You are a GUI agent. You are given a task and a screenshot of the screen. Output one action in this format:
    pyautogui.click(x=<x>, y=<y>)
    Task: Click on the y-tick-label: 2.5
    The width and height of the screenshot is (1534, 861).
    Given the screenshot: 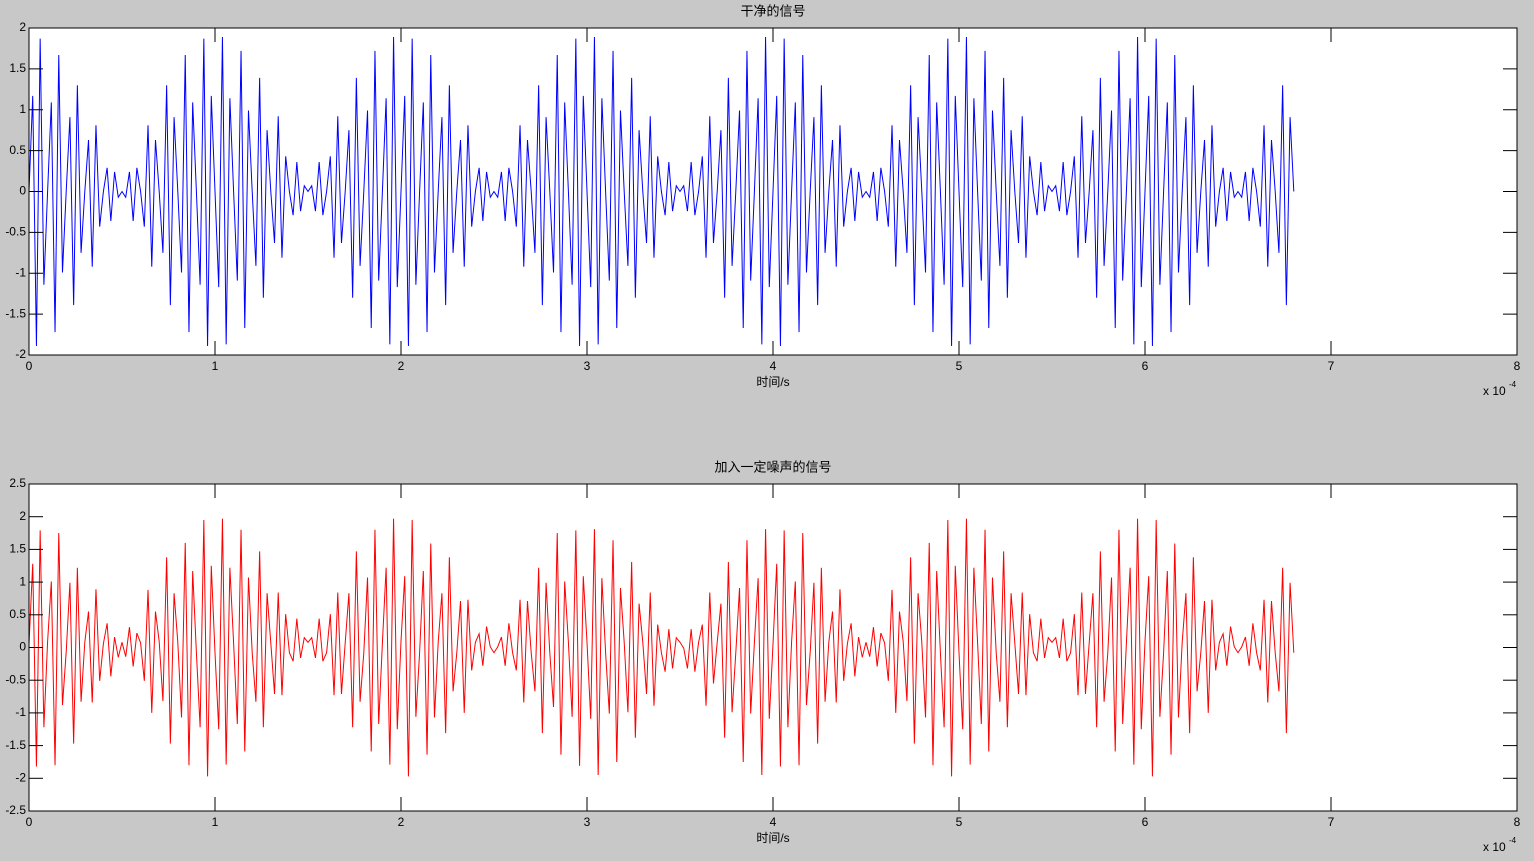 What is the action you would take?
    pyautogui.click(x=17, y=483)
    